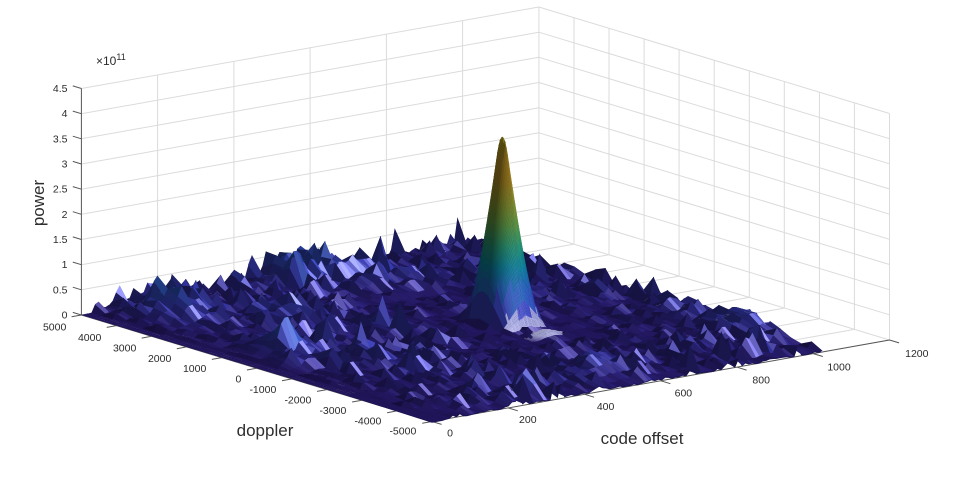 The width and height of the screenshot is (960, 478). Describe the element at coordinates (60, 290) in the screenshot. I see `svg-text: 0.5` at that location.